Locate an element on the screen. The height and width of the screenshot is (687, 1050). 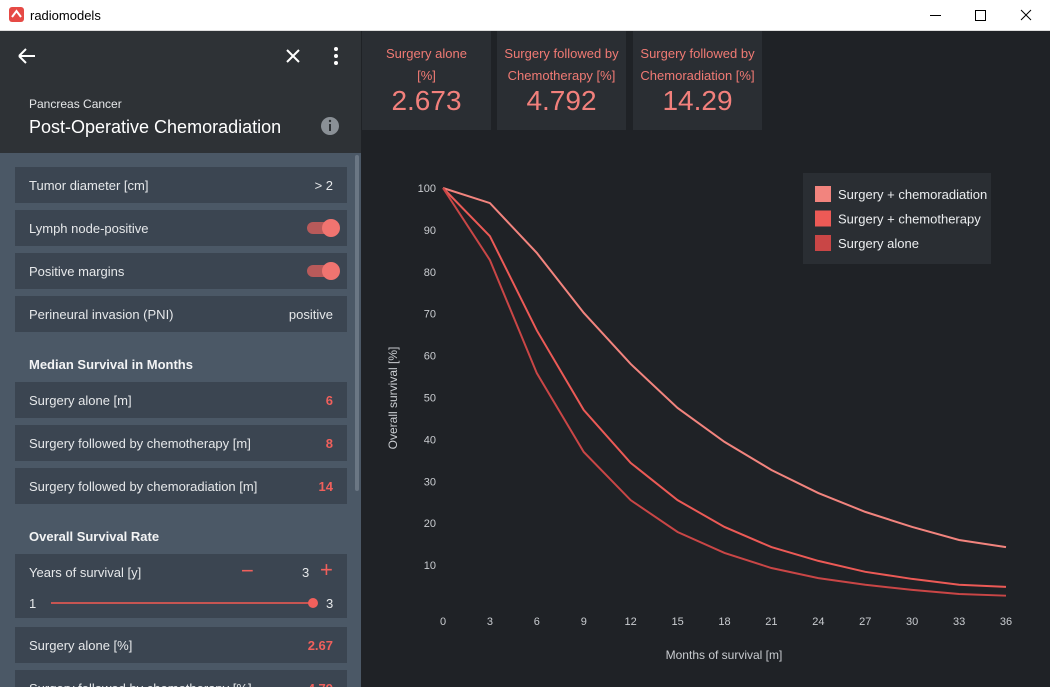
row-label: Tumor diameter [cm] is located at coordinates (89, 185).